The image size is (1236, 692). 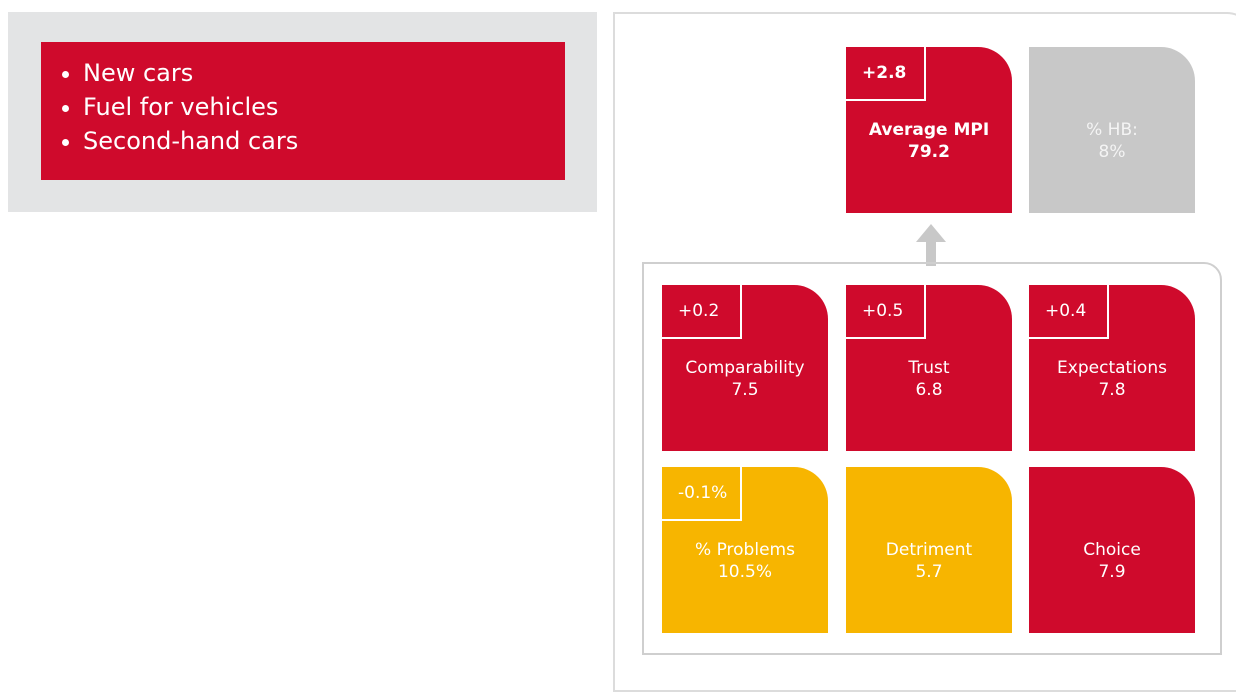 I want to click on mpi-value: 79.2, so click(x=929, y=152).